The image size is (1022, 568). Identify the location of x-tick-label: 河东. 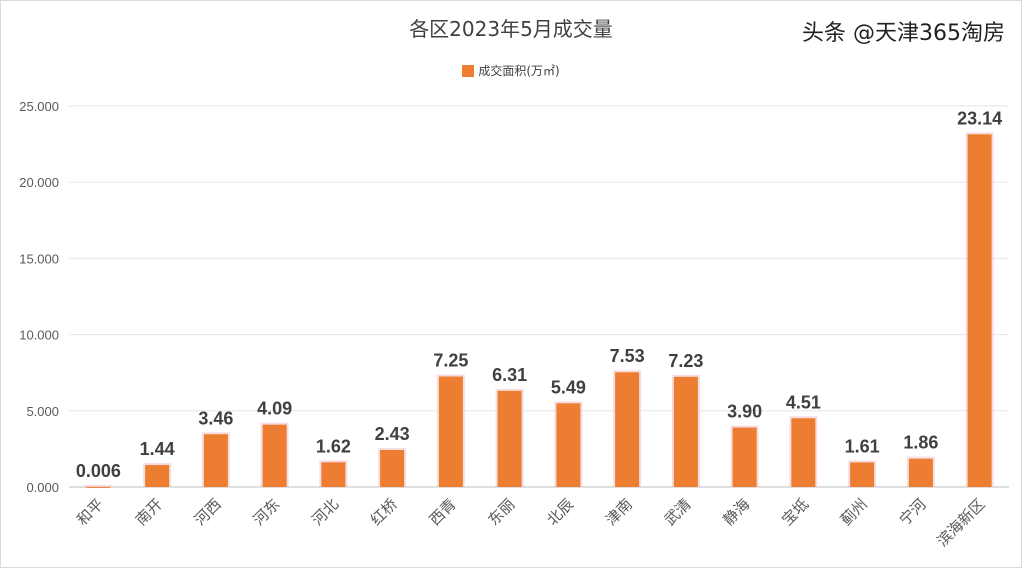
(267, 512).